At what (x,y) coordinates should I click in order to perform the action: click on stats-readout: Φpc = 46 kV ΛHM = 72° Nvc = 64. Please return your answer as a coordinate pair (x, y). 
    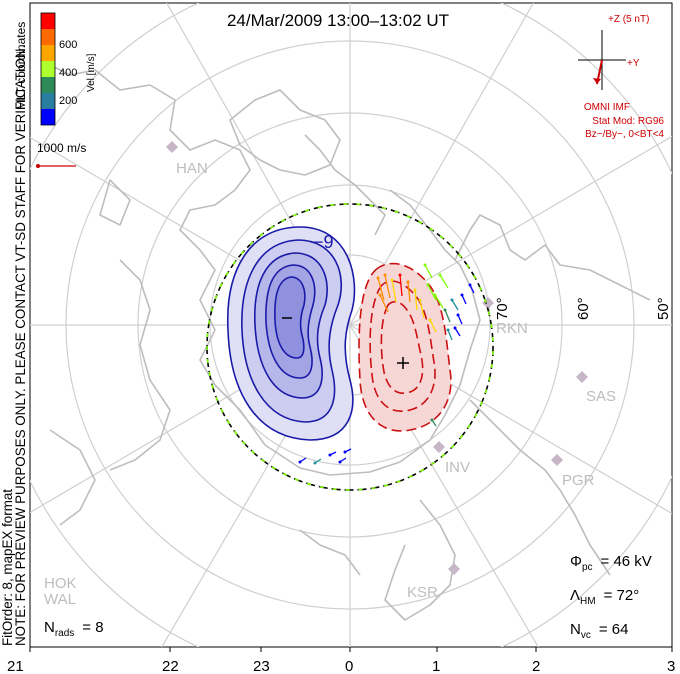
    Looking at the image, I should click on (611, 597).